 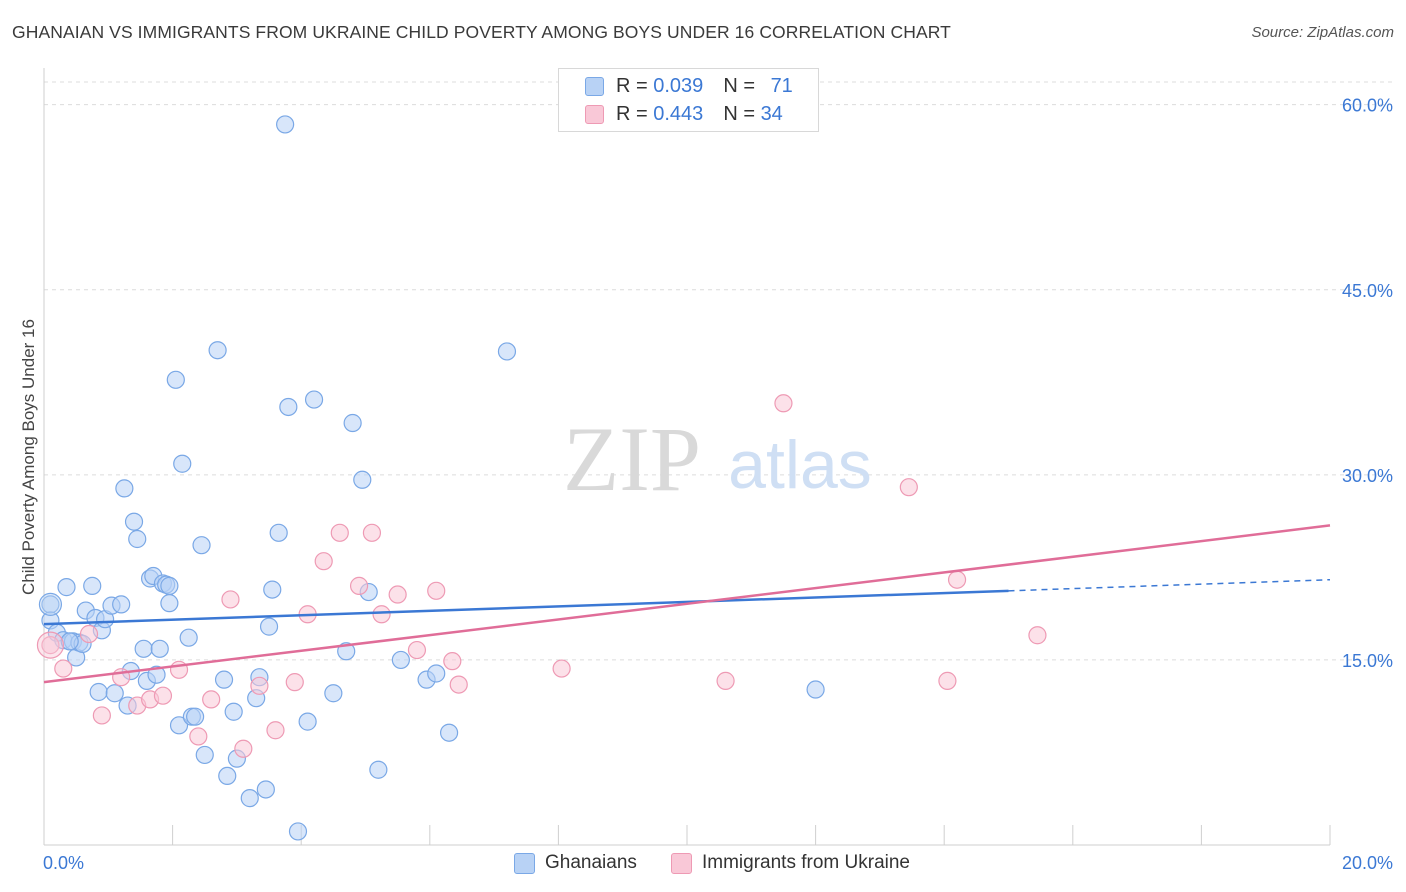 I want to click on watermark-atlas: atlas, so click(x=800, y=465).